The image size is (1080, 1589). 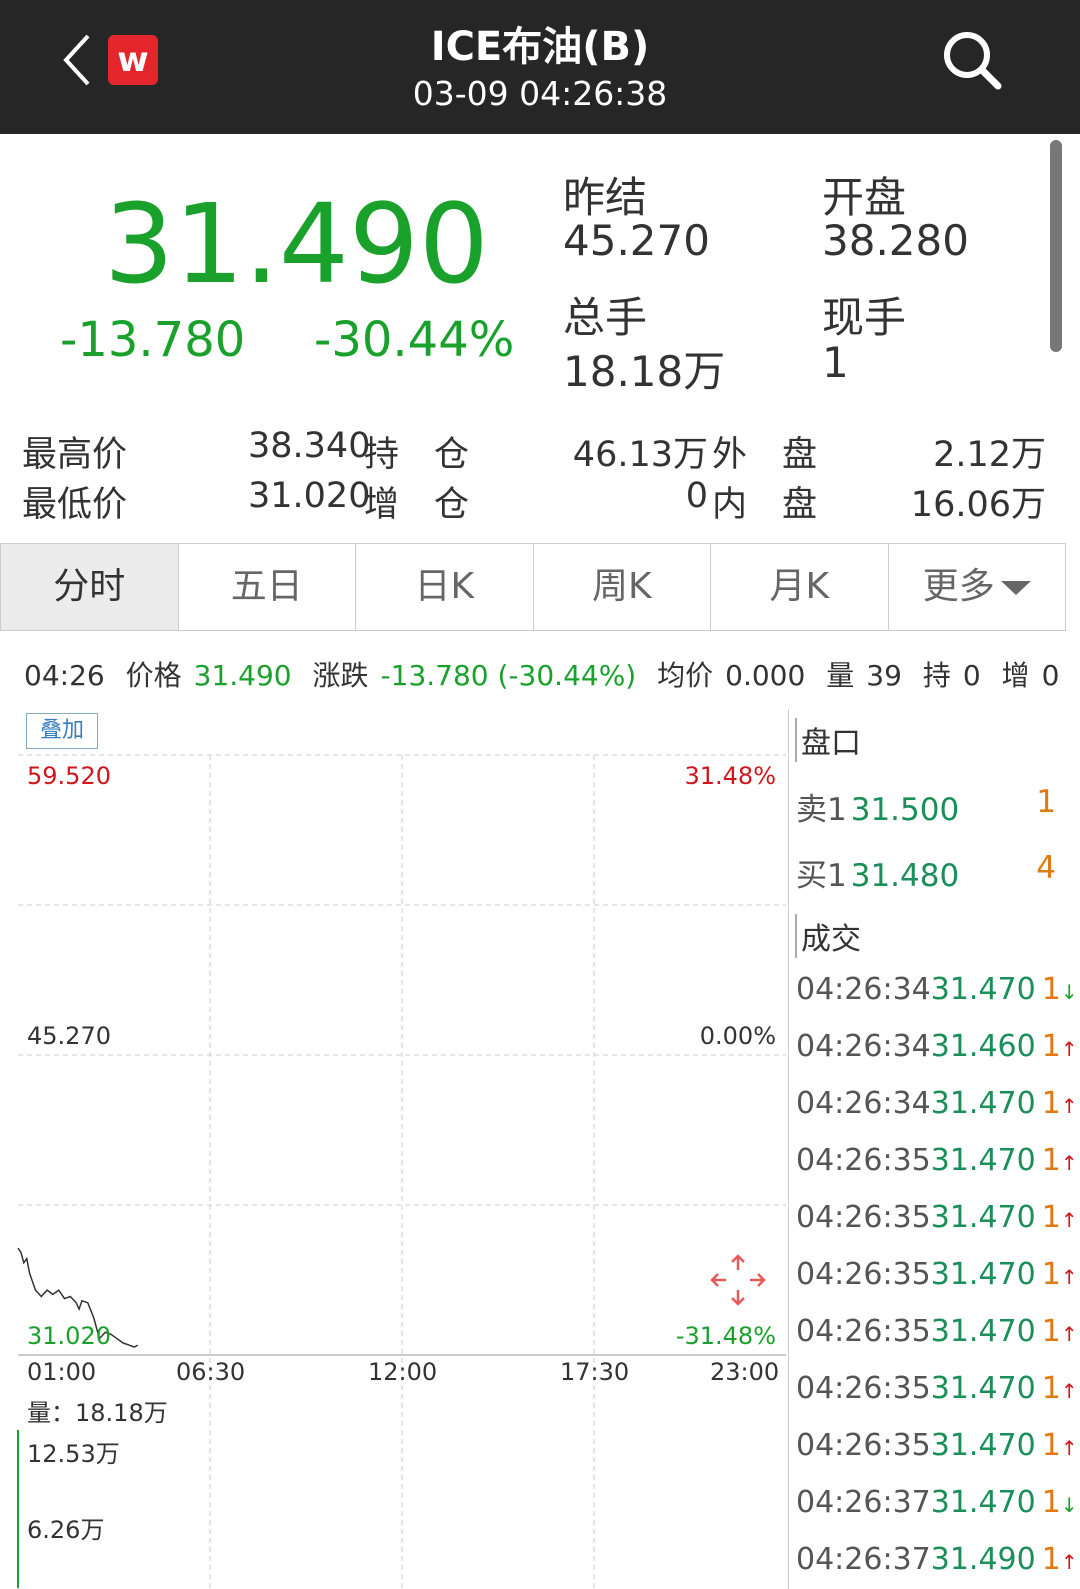 I want to click on trade-row: 04:26:3731.470 1↓, so click(x=937, y=1502).